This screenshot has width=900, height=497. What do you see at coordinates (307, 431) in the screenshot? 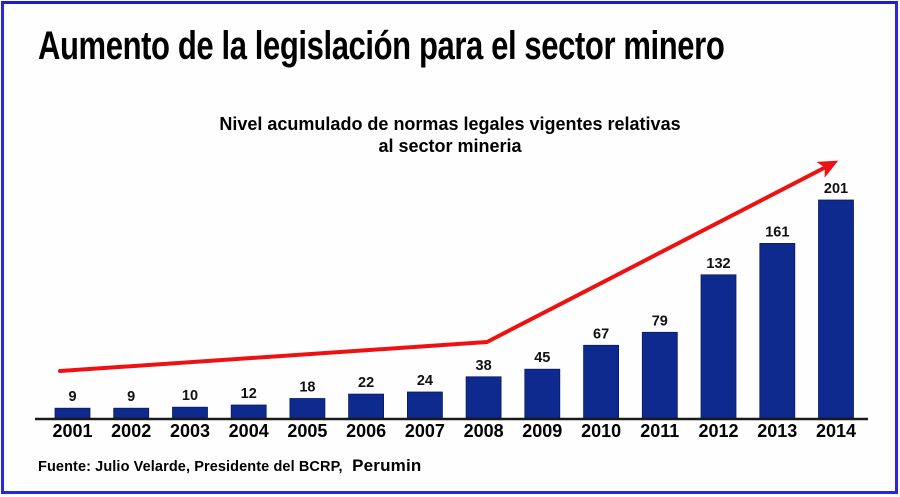
I see `x-axis-tick-label: 2005` at bounding box center [307, 431].